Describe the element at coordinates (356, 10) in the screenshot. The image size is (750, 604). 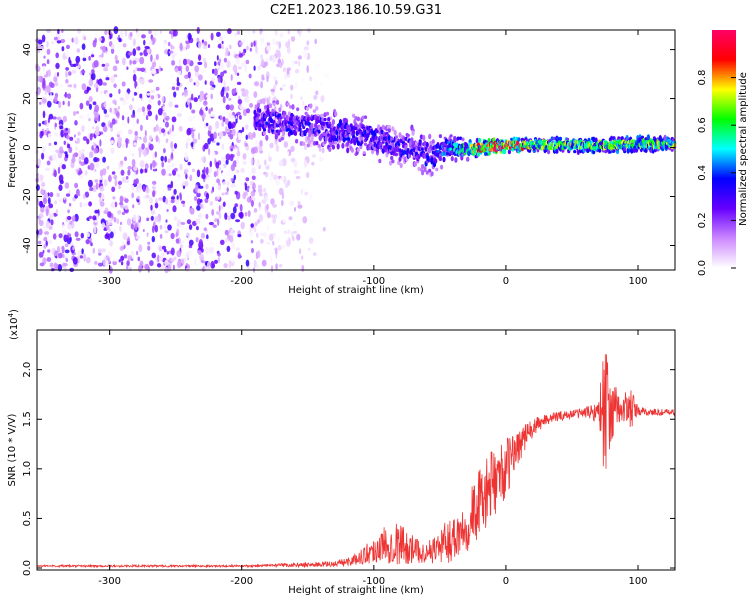
I see `figure-title: C2E1.2023.186.10.59.G31` at that location.